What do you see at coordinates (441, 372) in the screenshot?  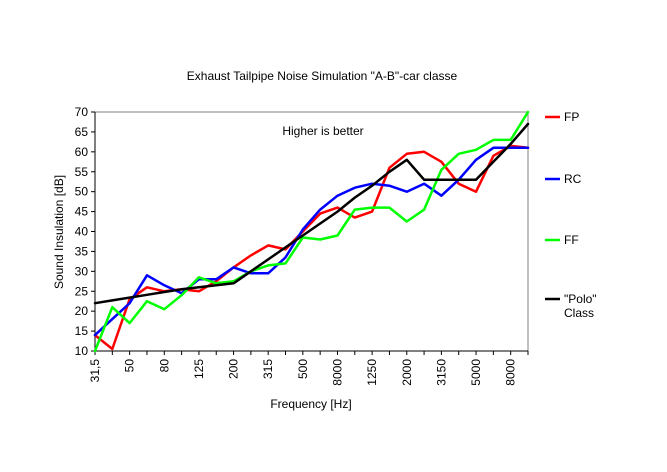 I see `x-tick-label: 3150` at bounding box center [441, 372].